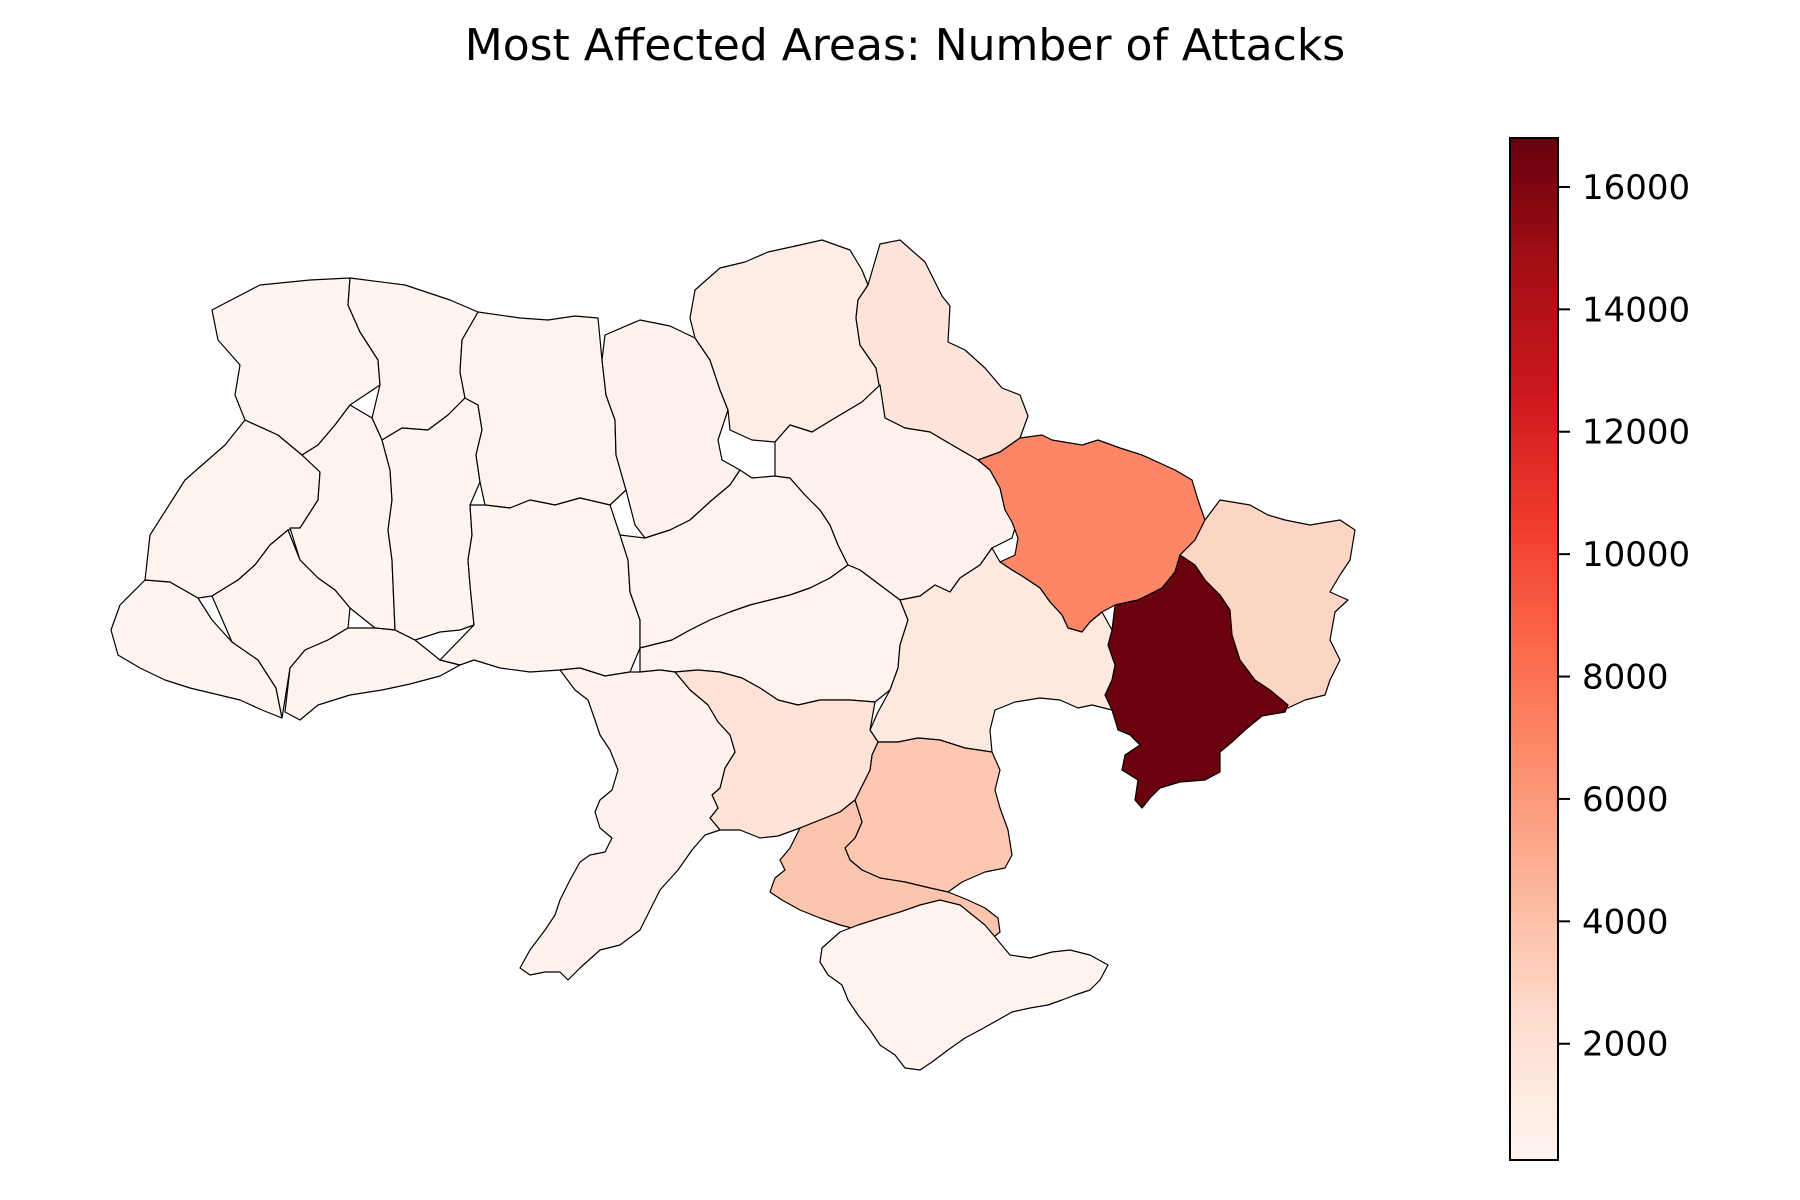  I want to click on colorbar-tick-label: 16000, so click(1636, 188).